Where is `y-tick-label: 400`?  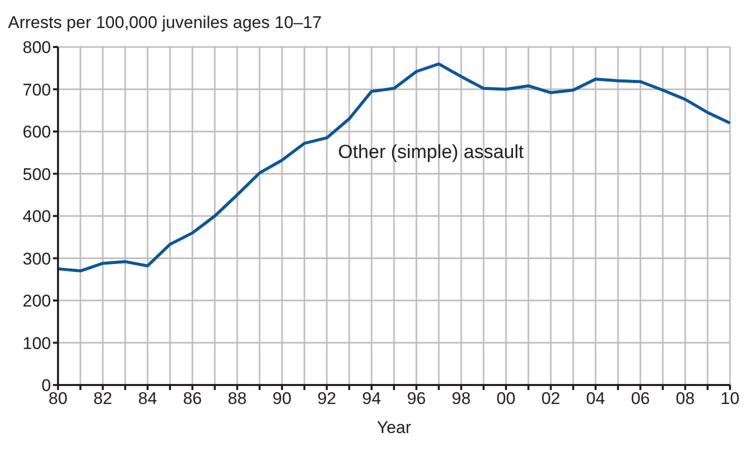
y-tick-label: 400 is located at coordinates (36, 216).